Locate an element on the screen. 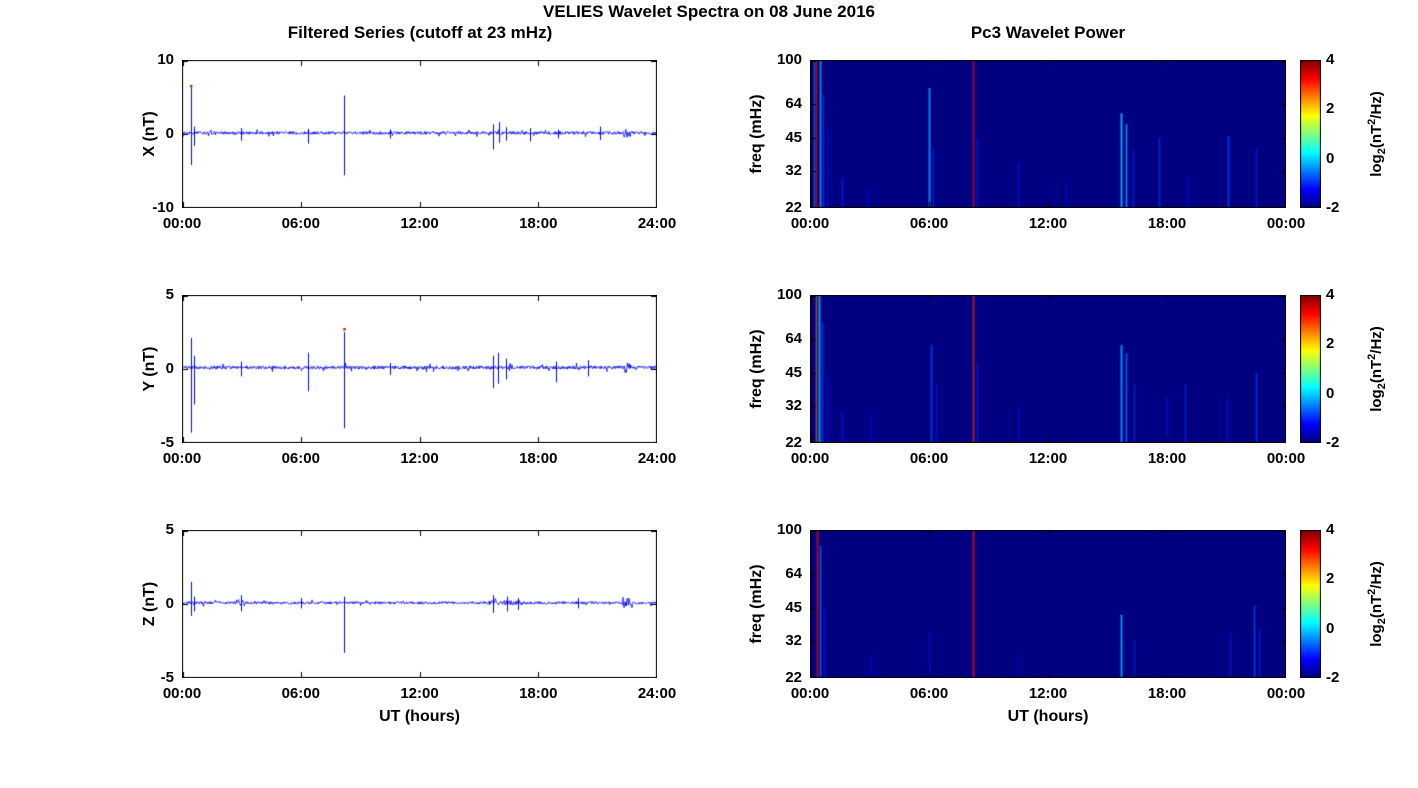 The image size is (1418, 788). colorbar-label-z: log2(nT2/Hz) is located at coordinates (1374, 604).